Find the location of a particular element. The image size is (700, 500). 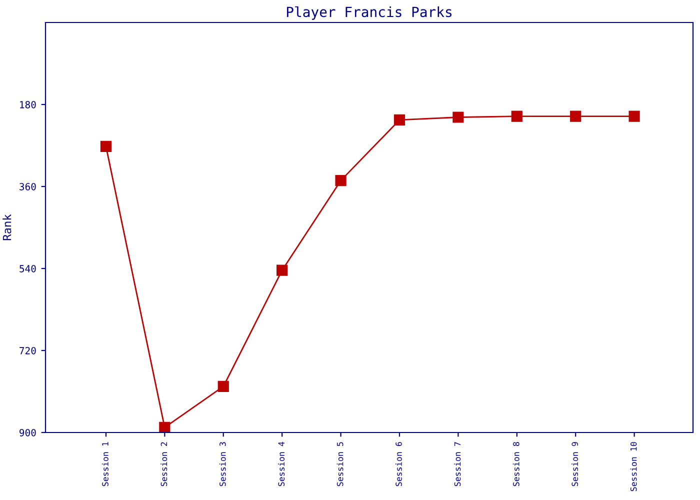

y-tick-label: 540 is located at coordinates (28, 268).